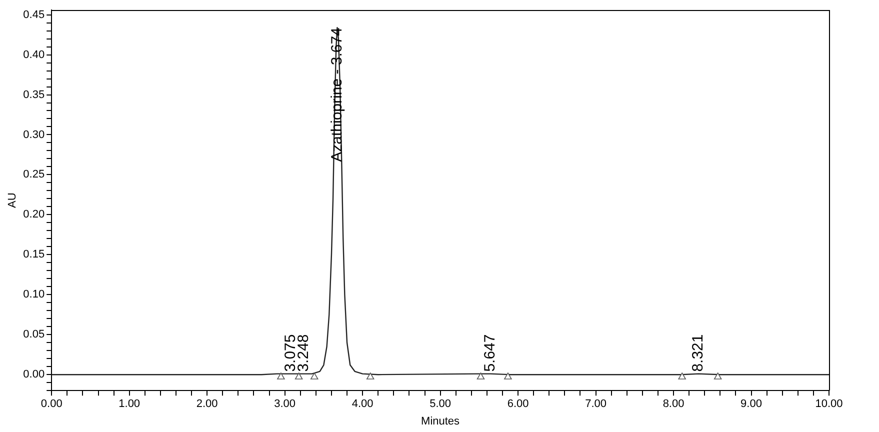 The height and width of the screenshot is (432, 879). What do you see at coordinates (337, 95) in the screenshot?
I see `annotation: Azathioprine - 3.674` at bounding box center [337, 95].